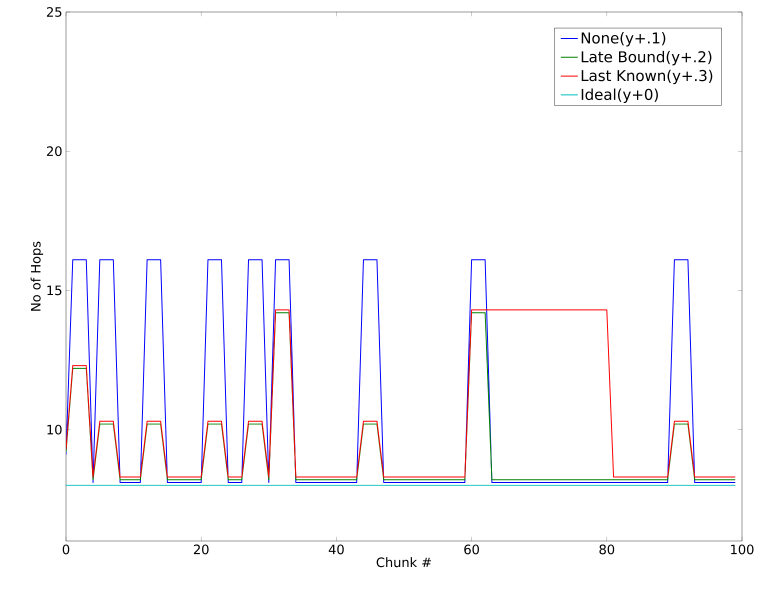 The height and width of the screenshot is (591, 765). What do you see at coordinates (66, 549) in the screenshot?
I see `x-tick-label: 0` at bounding box center [66, 549].